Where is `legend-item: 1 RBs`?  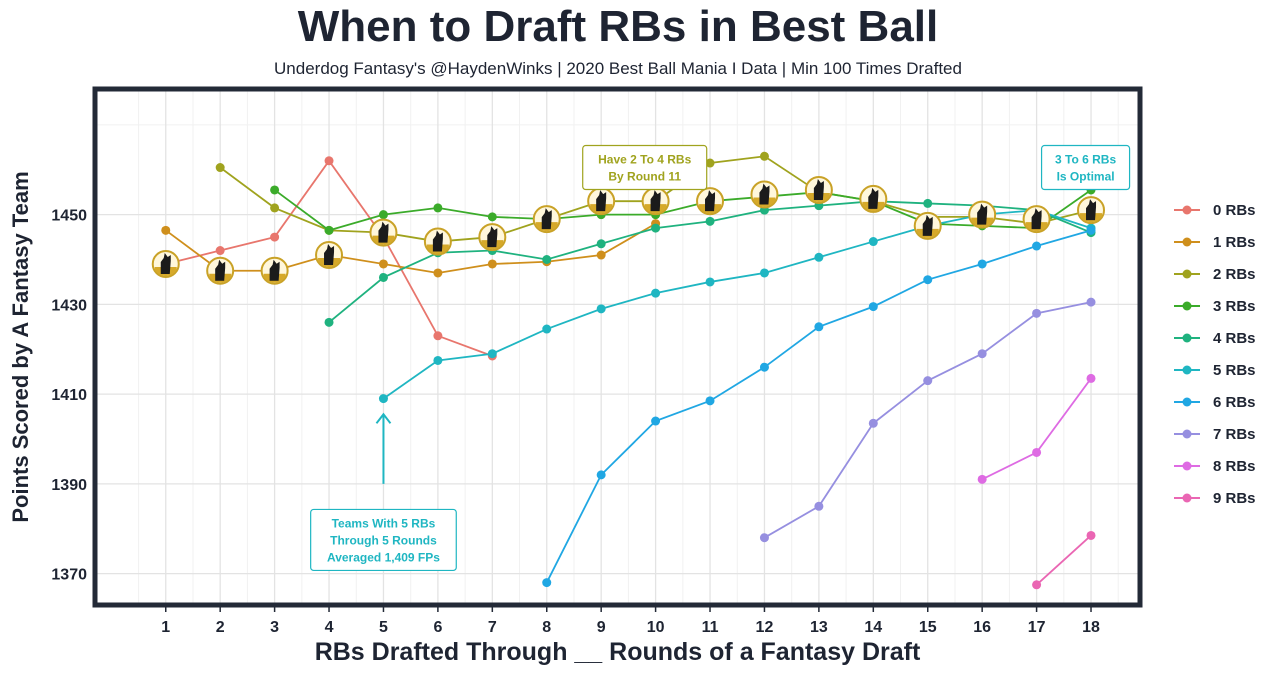 legend-item: 1 RBs is located at coordinates (1234, 242).